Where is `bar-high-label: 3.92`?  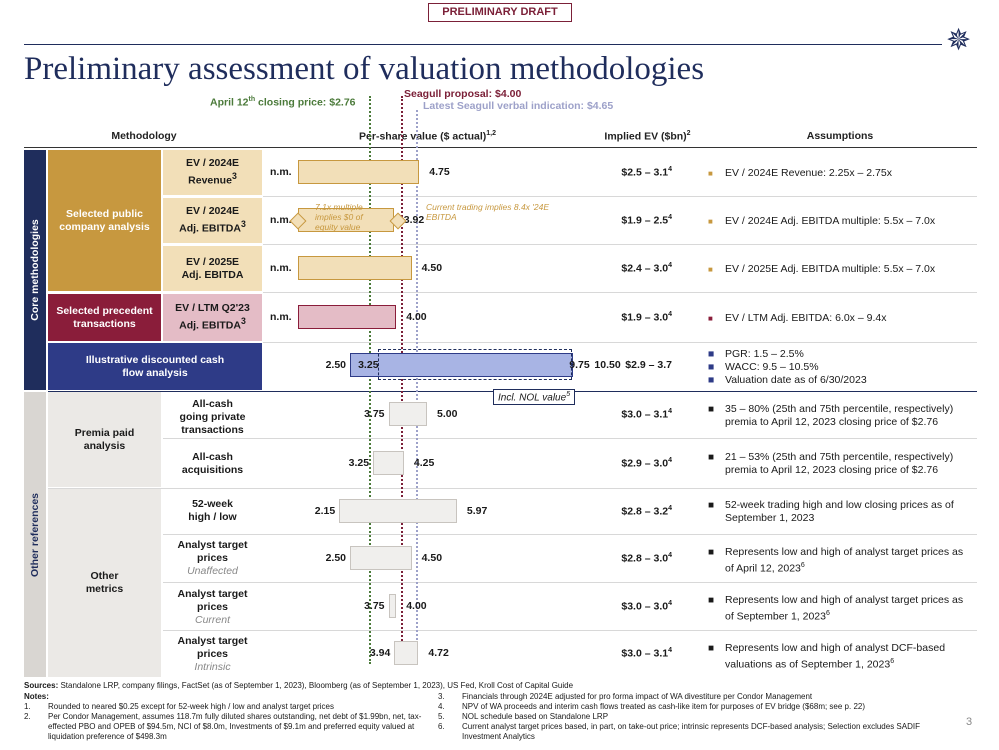 bar-high-label: 3.92 is located at coordinates (414, 220).